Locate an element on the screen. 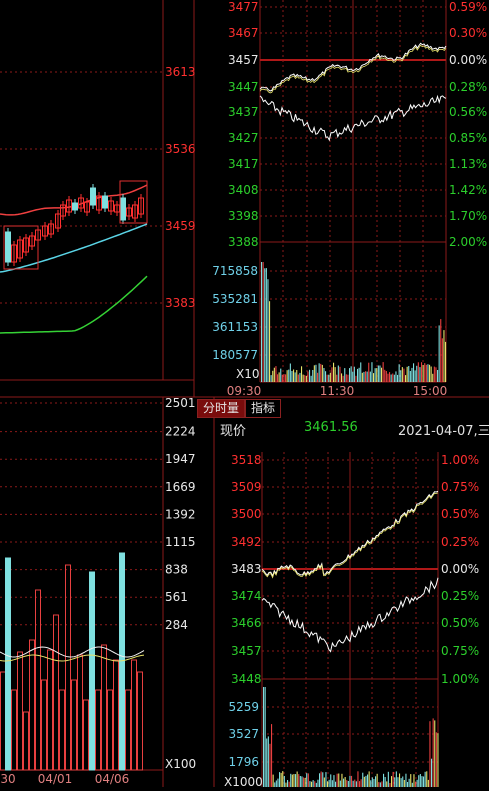 The height and width of the screenshot is (791, 489). kline-price-label: 3383 is located at coordinates (180, 303).